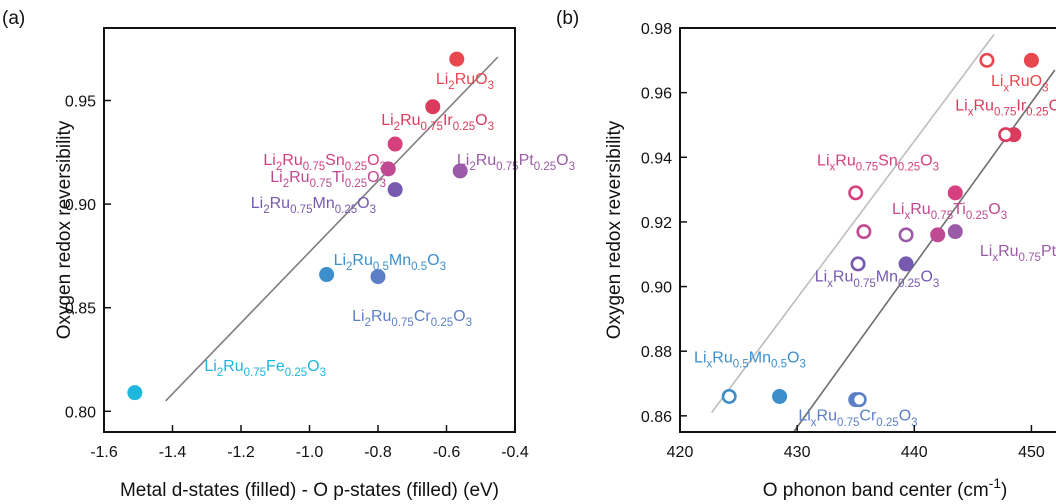 The image size is (1056, 504). I want to click on x-tick-label: -0.6, so click(447, 452).